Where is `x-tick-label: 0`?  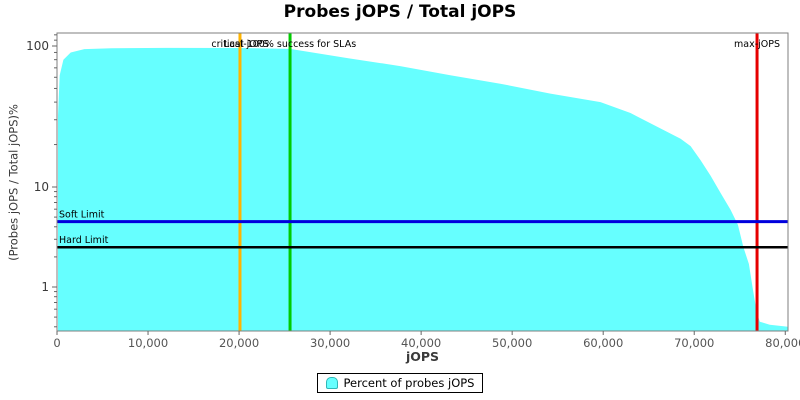 x-tick-label: 0 is located at coordinates (56, 343).